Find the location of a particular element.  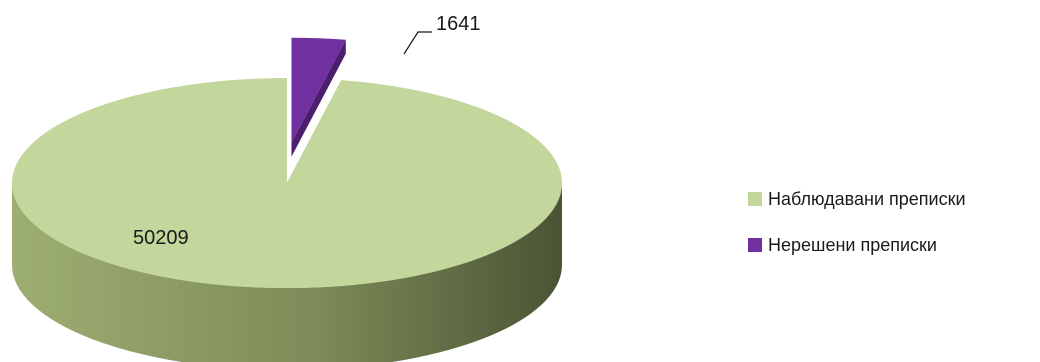

legend-swatch-observed is located at coordinates (755, 199).